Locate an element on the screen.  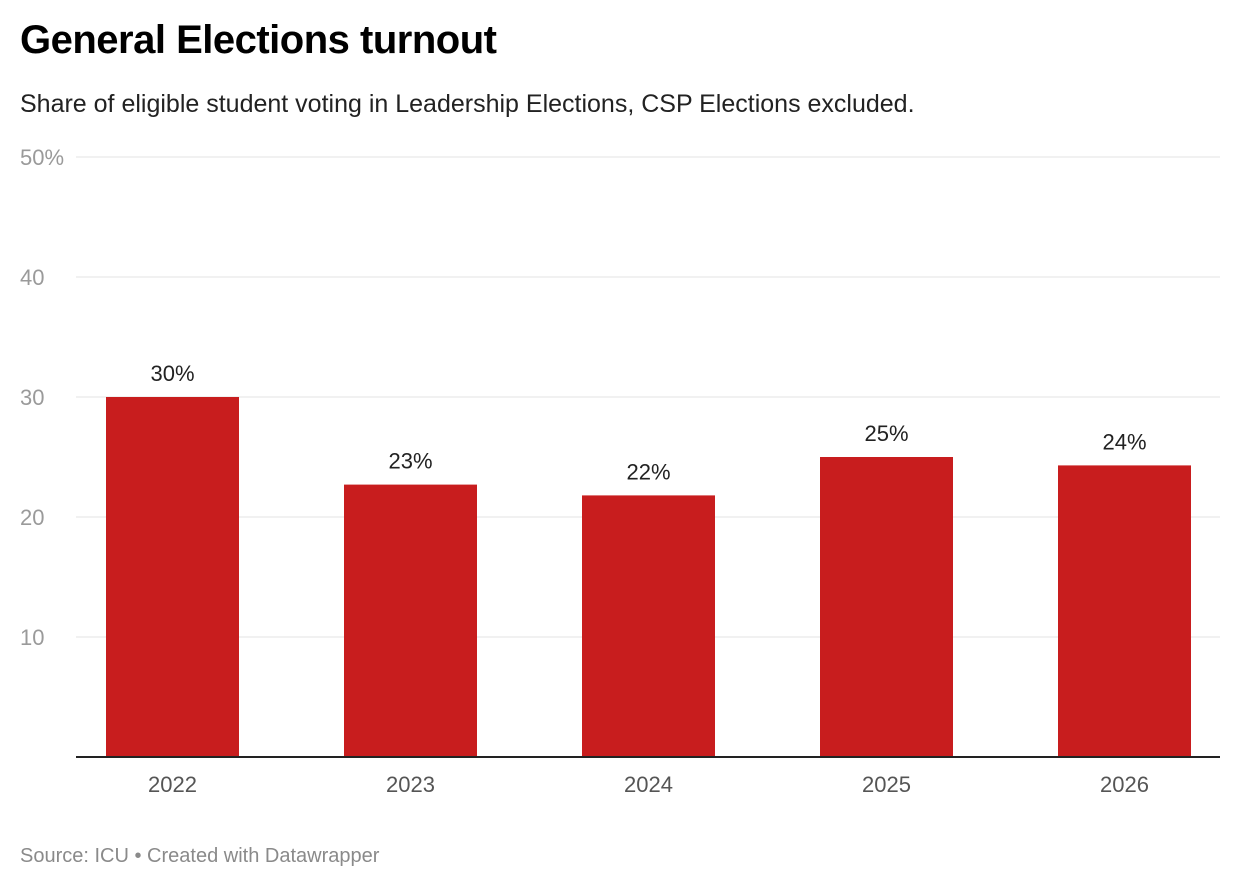
x-tick-label: 2024 is located at coordinates (648, 784).